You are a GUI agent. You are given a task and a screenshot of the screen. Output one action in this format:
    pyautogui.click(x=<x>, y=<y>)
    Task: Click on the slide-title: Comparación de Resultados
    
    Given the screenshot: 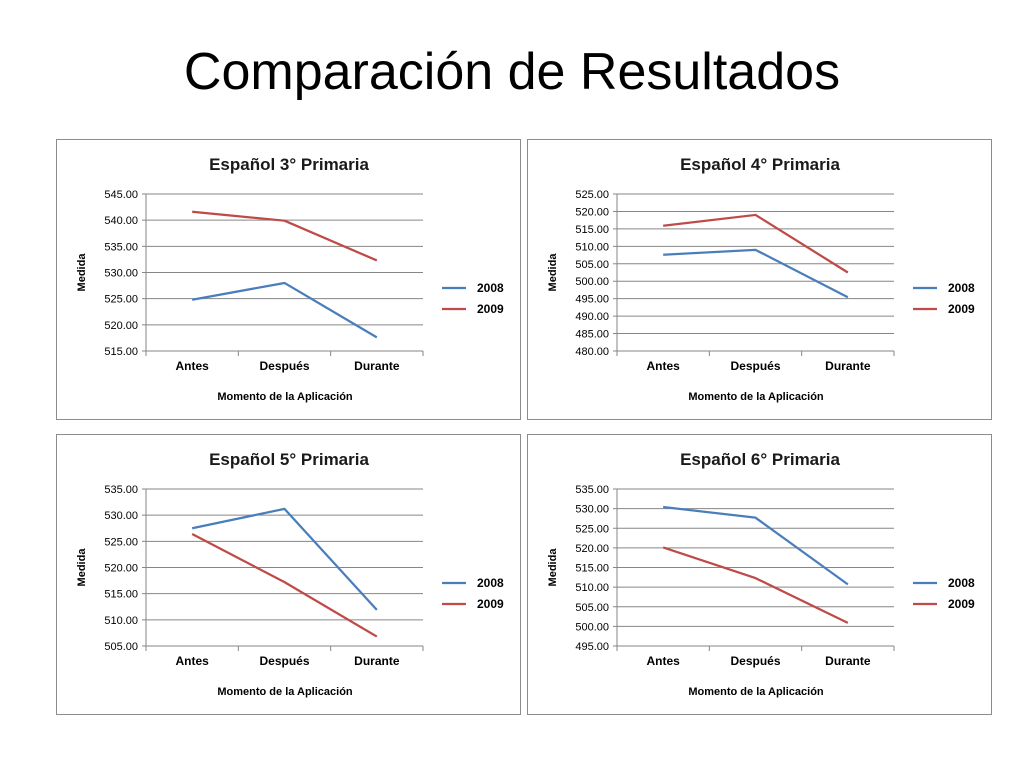 What is the action you would take?
    pyautogui.click(x=512, y=72)
    